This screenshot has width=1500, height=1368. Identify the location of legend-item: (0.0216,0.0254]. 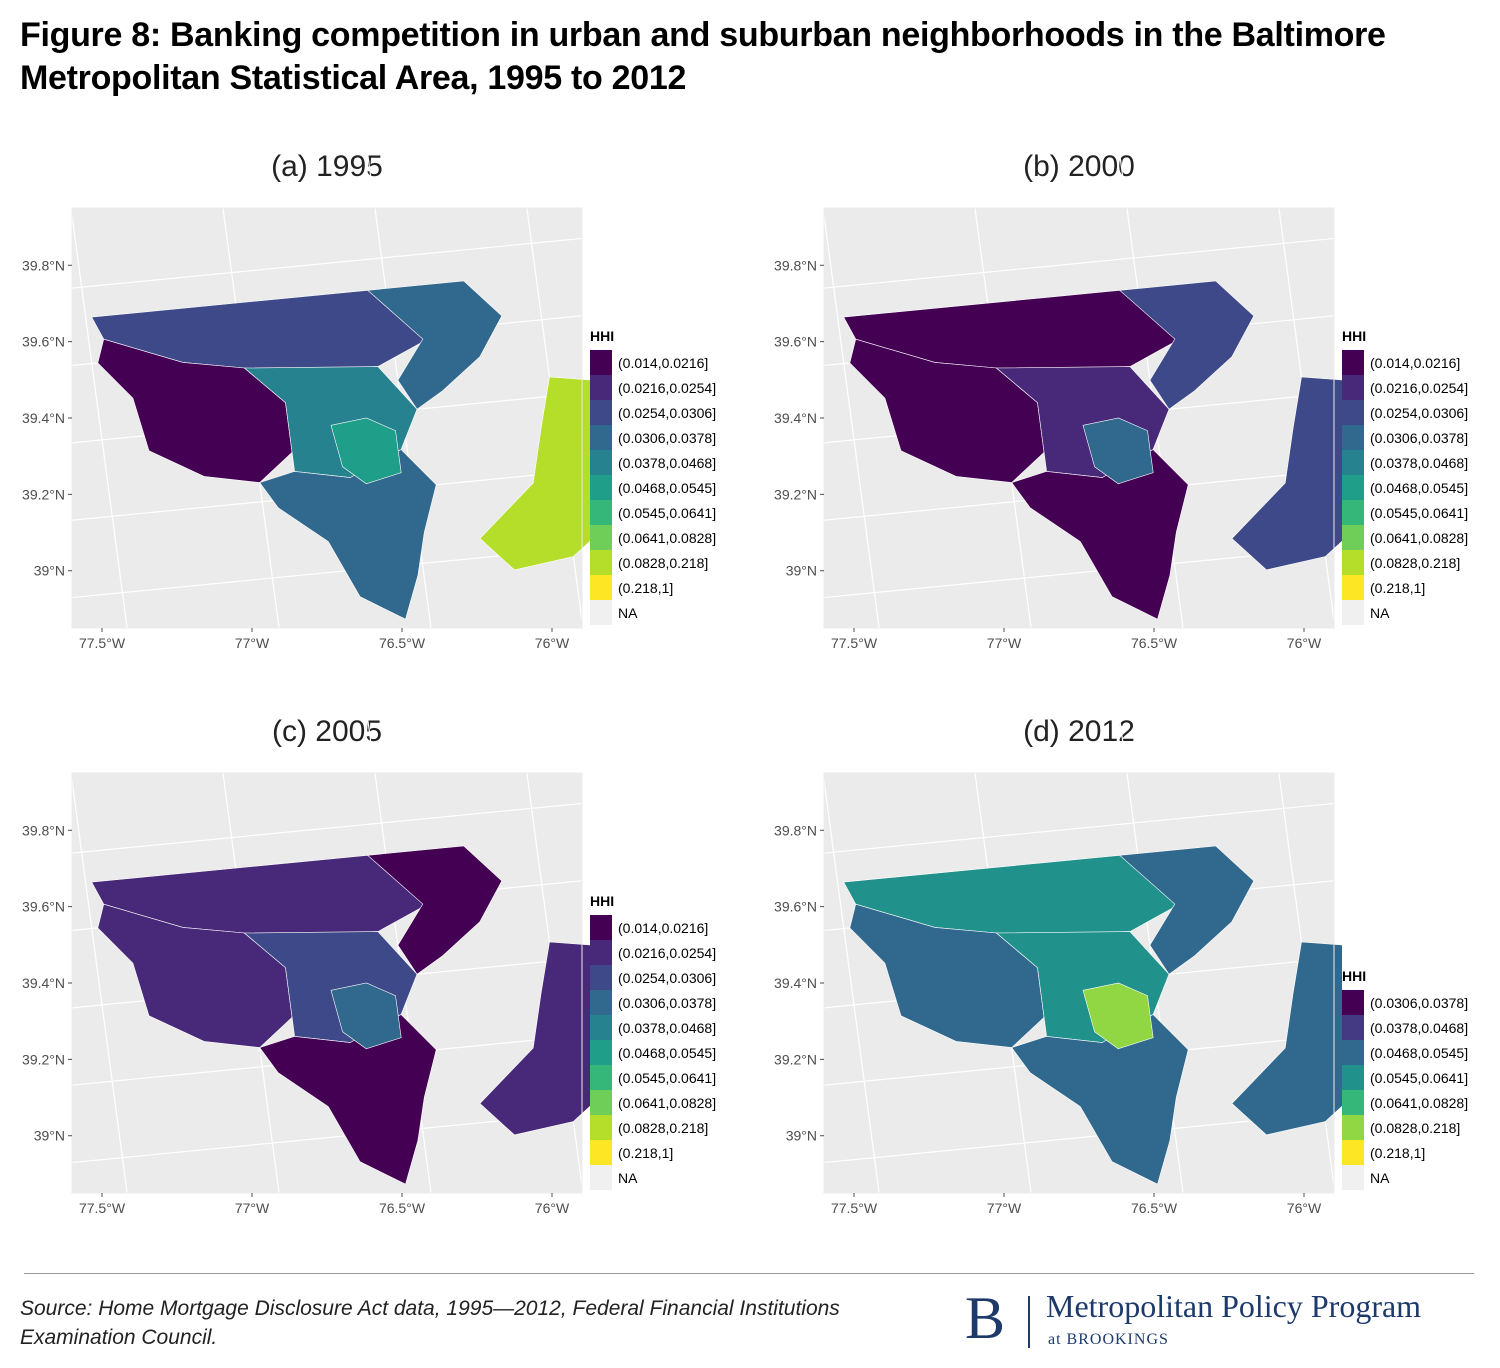
(653, 387).